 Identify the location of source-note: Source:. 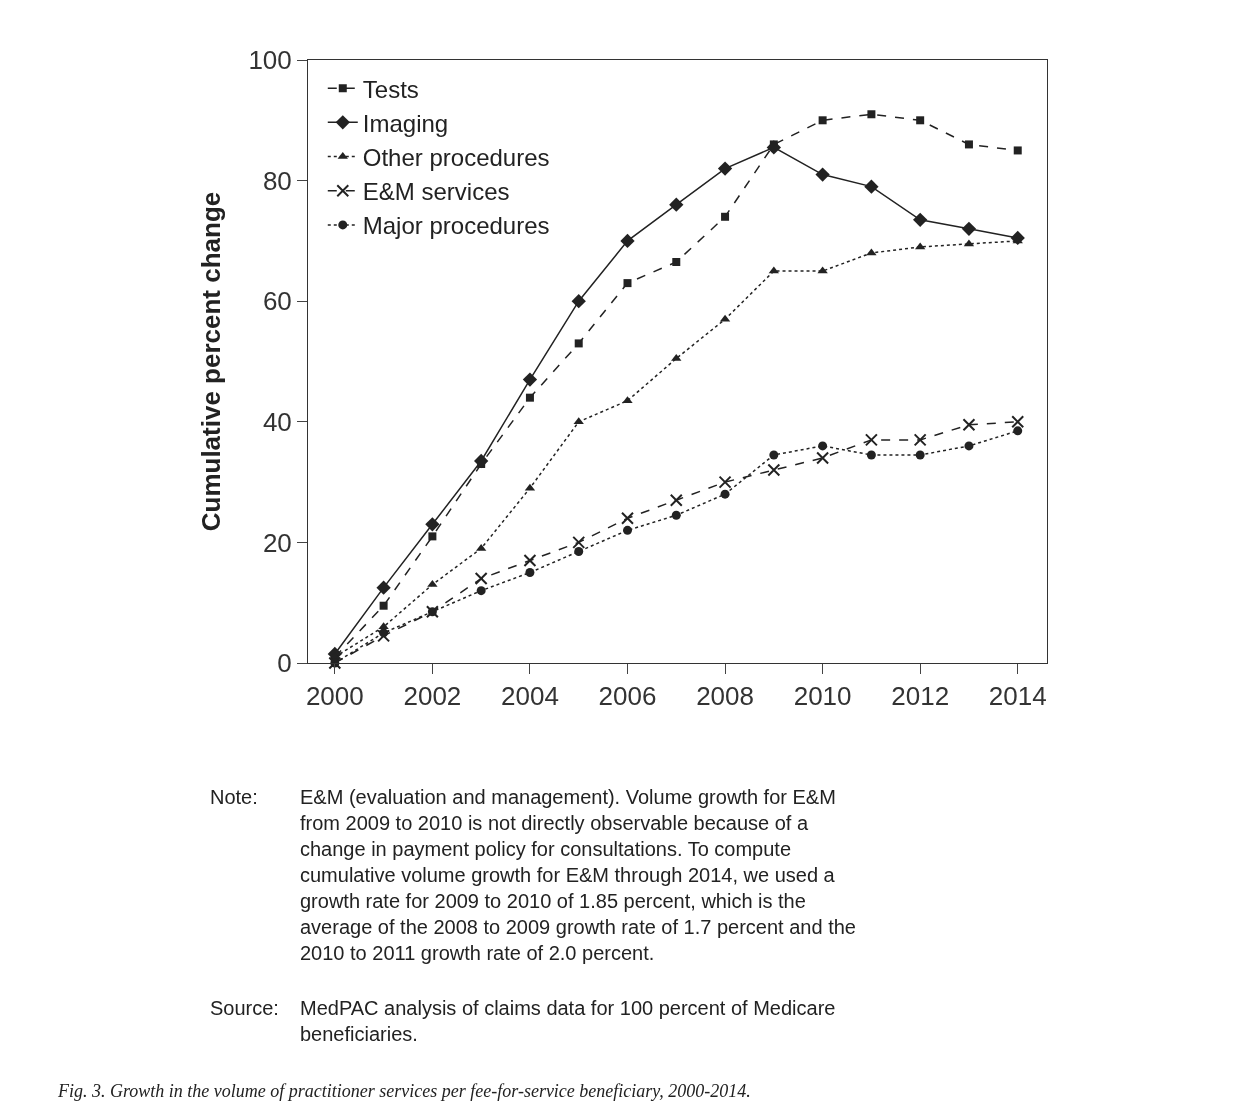
(244, 1008).